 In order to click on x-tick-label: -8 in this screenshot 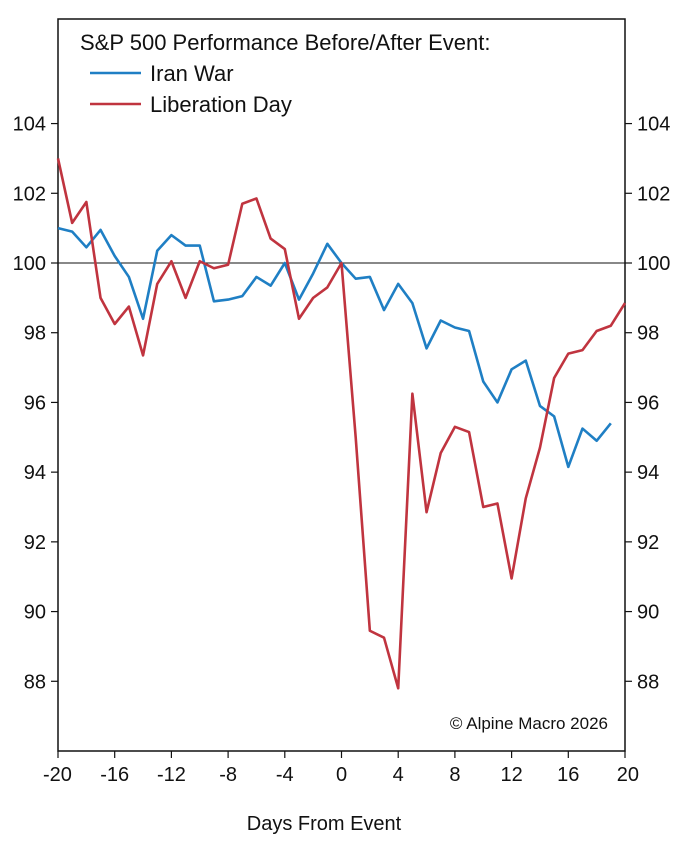, I will do `click(228, 775)`.